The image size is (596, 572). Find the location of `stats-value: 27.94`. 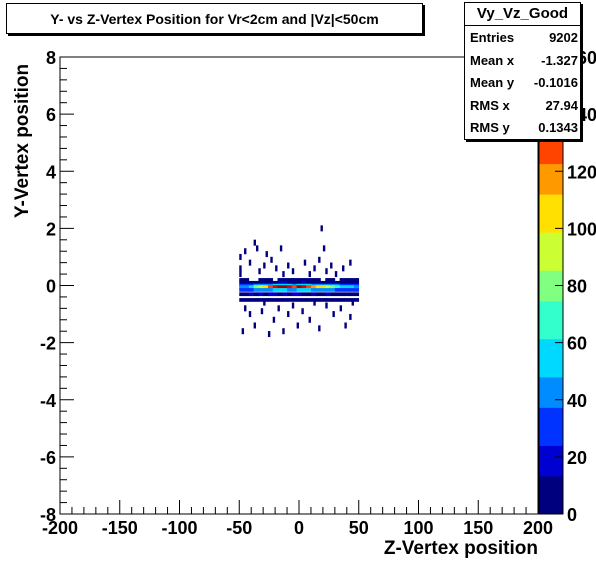

stats-value: 27.94 is located at coordinates (561, 105).